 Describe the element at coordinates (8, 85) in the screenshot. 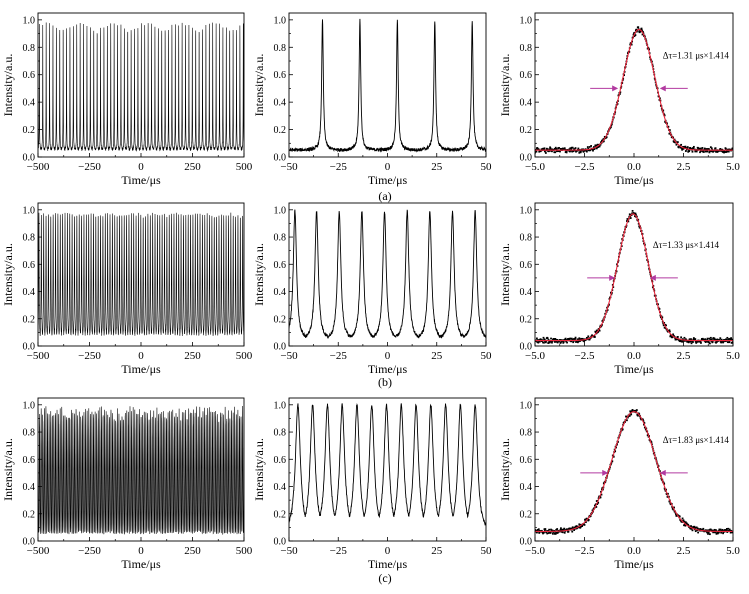

I see `y-axis-label: Intensity/a.u.` at that location.